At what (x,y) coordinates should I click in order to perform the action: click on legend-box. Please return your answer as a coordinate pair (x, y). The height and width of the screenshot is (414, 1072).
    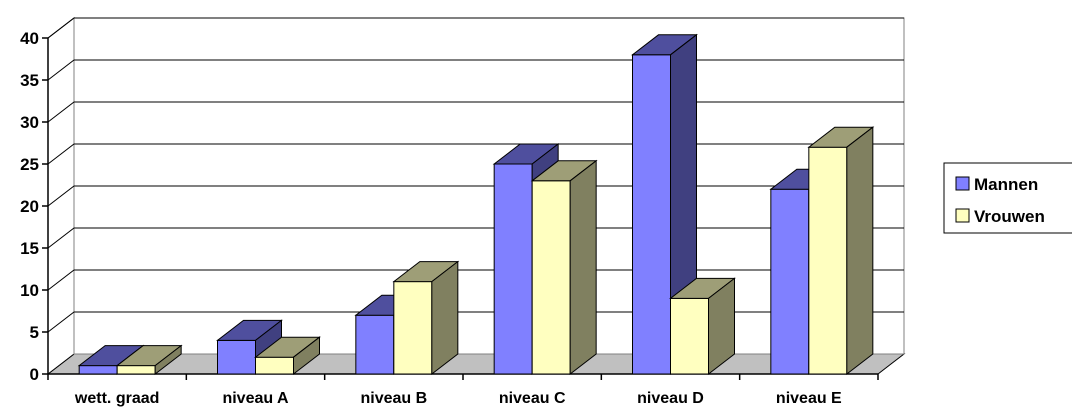
    Looking at the image, I should click on (1007, 198).